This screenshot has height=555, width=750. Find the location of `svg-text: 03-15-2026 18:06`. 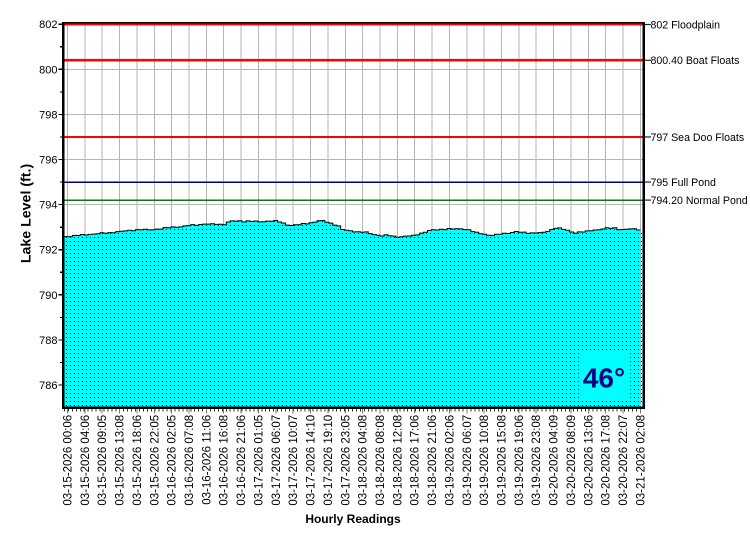

svg-text: 03-15-2026 18:06 is located at coordinates (138, 460).